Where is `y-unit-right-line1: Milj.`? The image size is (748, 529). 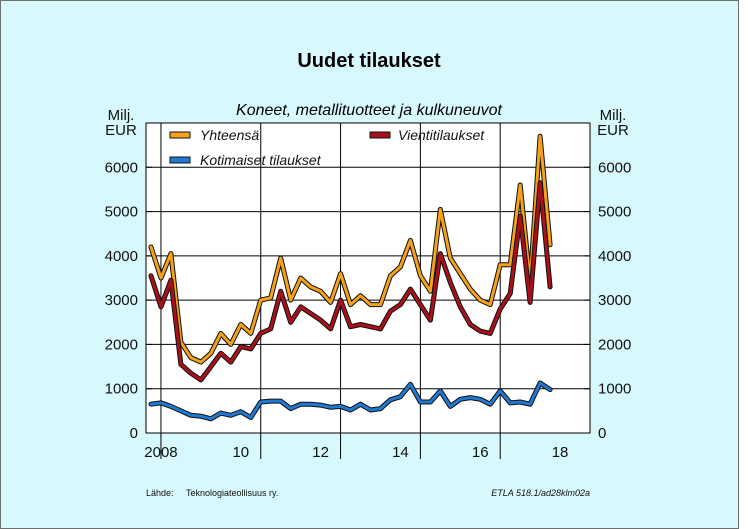 y-unit-right-line1: Milj. is located at coordinates (613, 115).